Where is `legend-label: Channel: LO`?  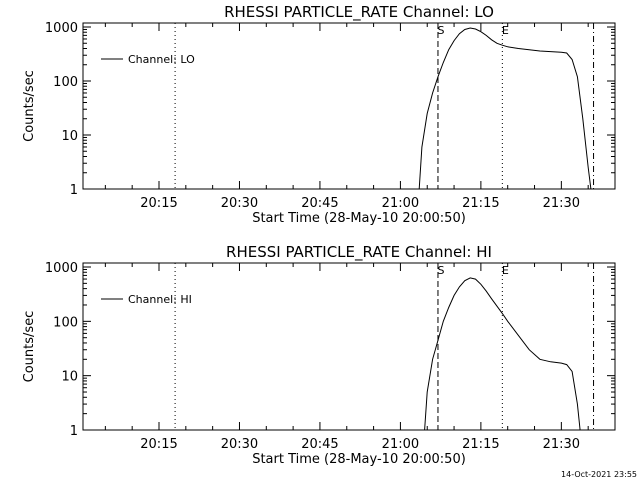 legend-label: Channel: LO is located at coordinates (161, 59).